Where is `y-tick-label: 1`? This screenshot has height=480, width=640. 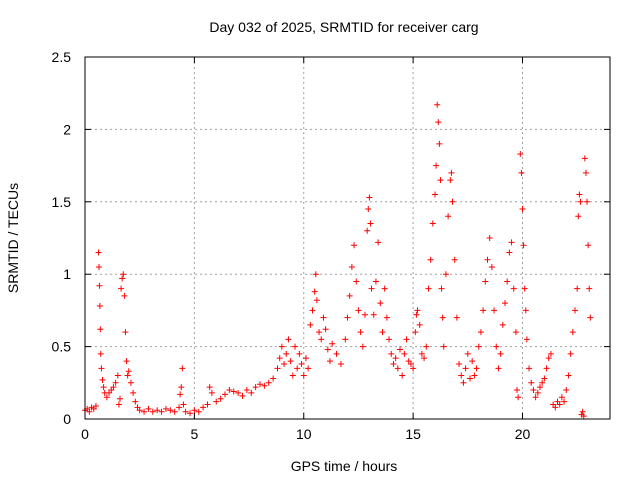
y-tick-label: 1 is located at coordinates (67, 274).